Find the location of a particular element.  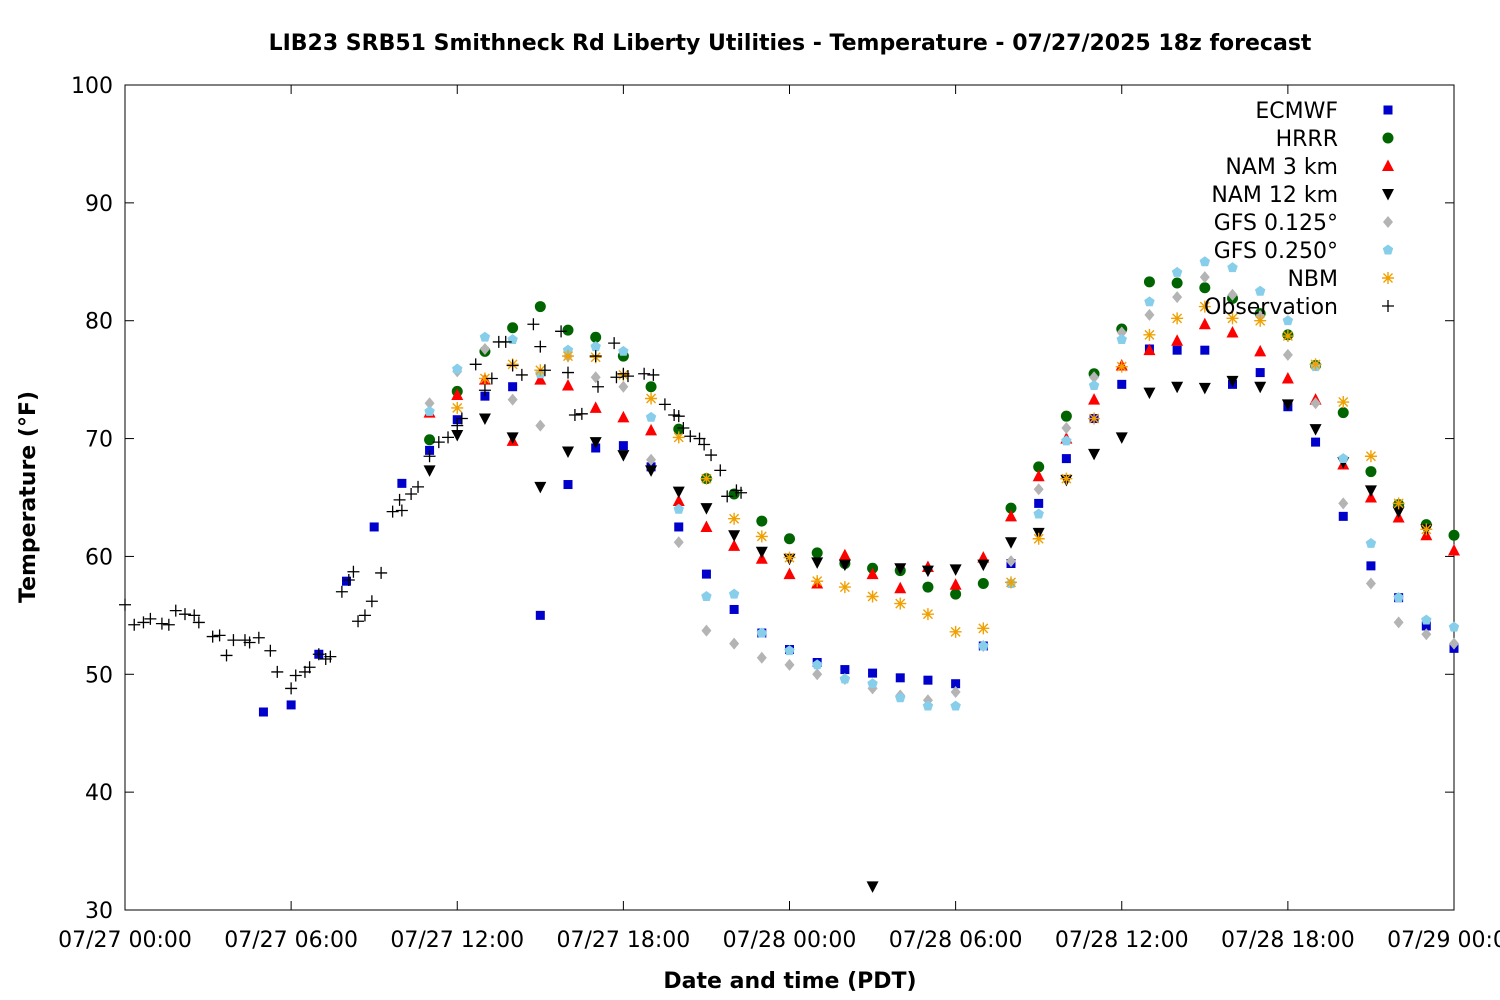

x-tick-label: 07/27 12:00 is located at coordinates (457, 940).